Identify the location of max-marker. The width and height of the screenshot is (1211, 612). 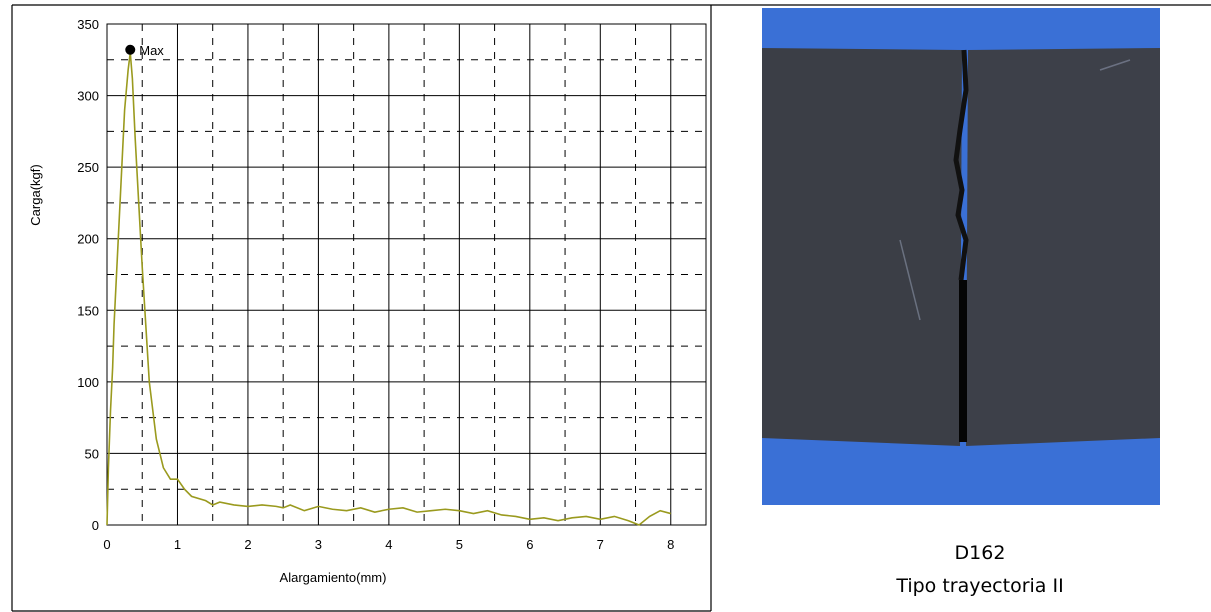
(130, 49).